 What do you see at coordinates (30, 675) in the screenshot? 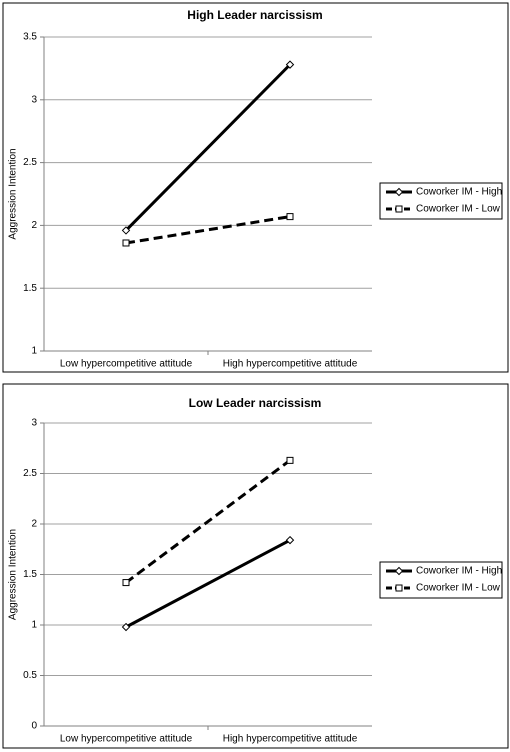
I see `y-tick-label: 0.5` at bounding box center [30, 675].